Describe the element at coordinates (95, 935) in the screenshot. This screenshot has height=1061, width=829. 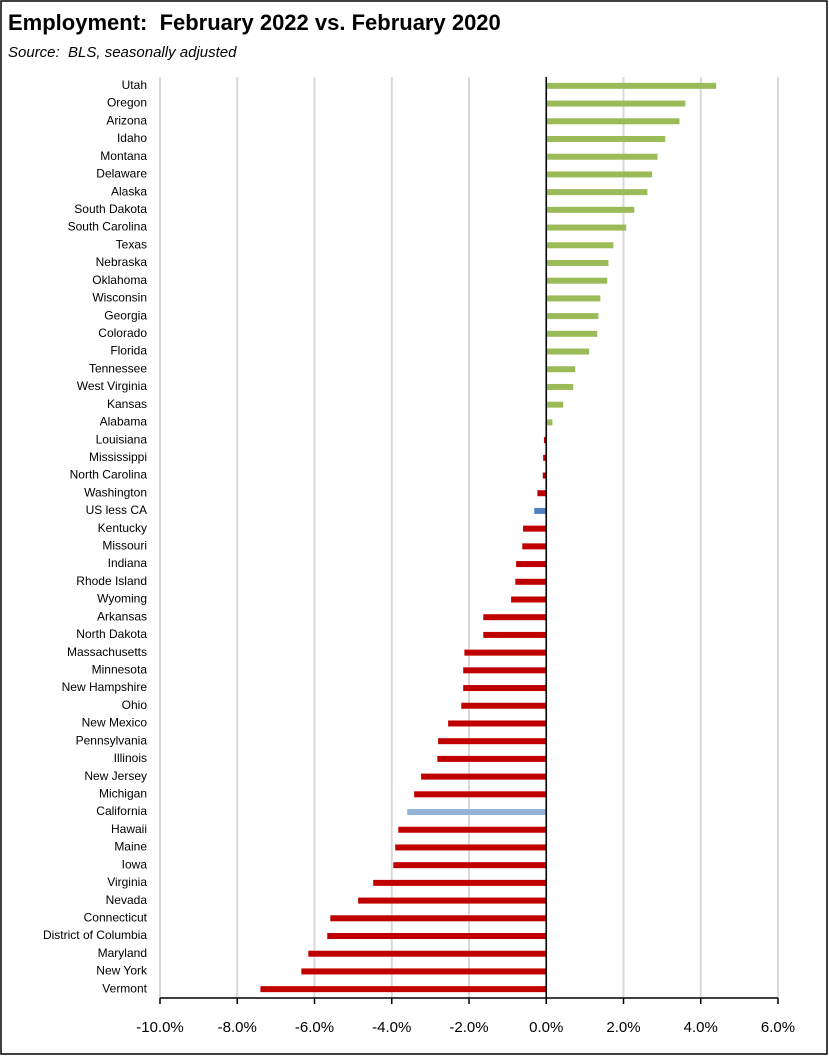
I see `y-tick-label: District of Columbia` at that location.